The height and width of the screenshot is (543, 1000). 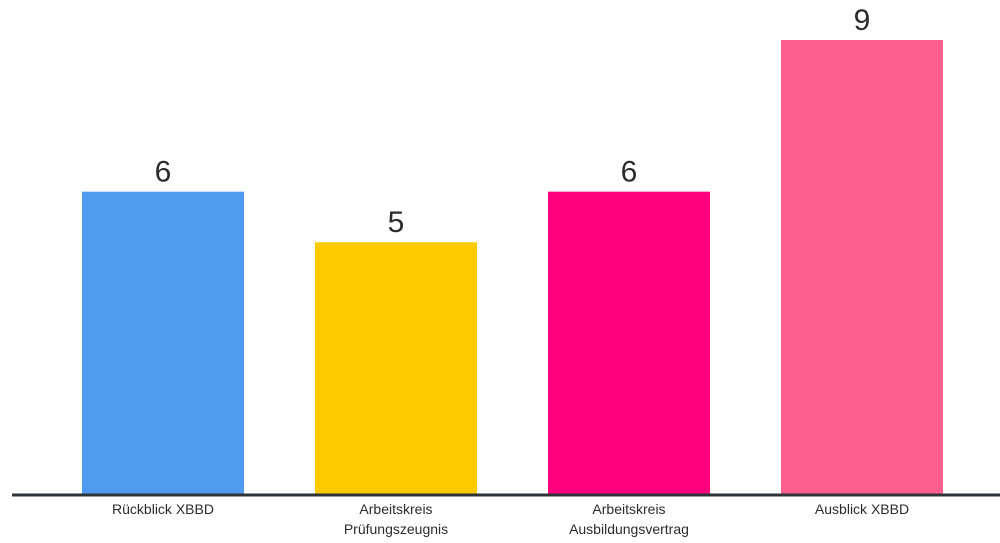 What do you see at coordinates (862, 20) in the screenshot?
I see `bar-value-label-4: 9` at bounding box center [862, 20].